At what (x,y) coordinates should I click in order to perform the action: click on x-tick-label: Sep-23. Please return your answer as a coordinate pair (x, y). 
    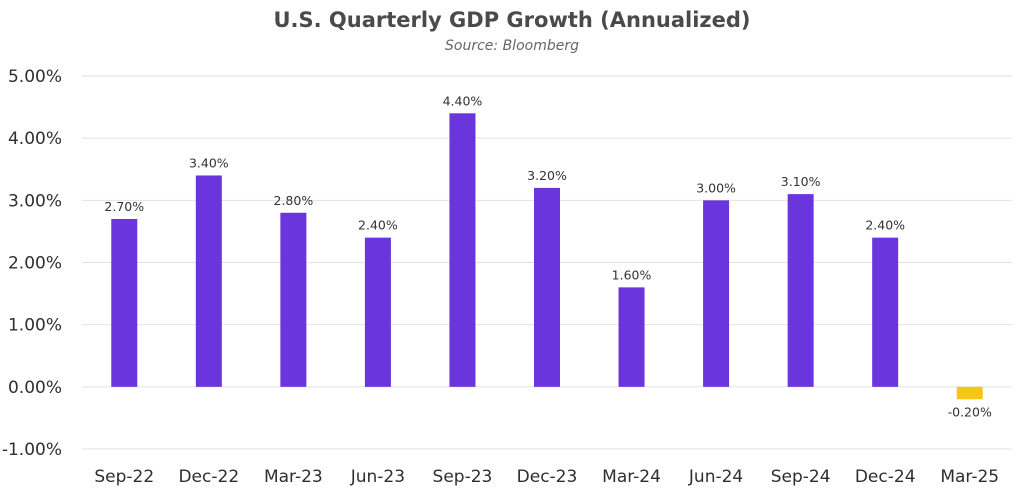
    Looking at the image, I should click on (463, 477).